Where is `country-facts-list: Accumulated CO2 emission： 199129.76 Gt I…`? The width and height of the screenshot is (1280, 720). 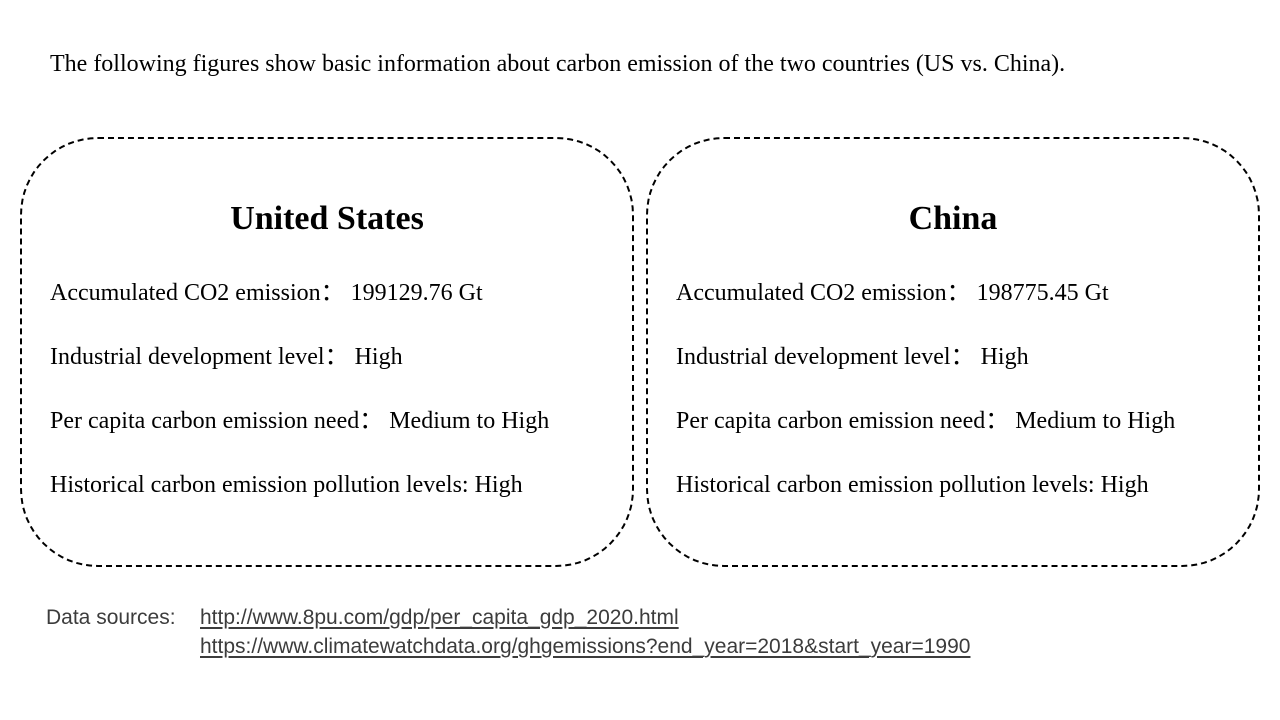 country-facts-list: Accumulated CO2 emission： 199129.76 Gt I… is located at coordinates (299, 405).